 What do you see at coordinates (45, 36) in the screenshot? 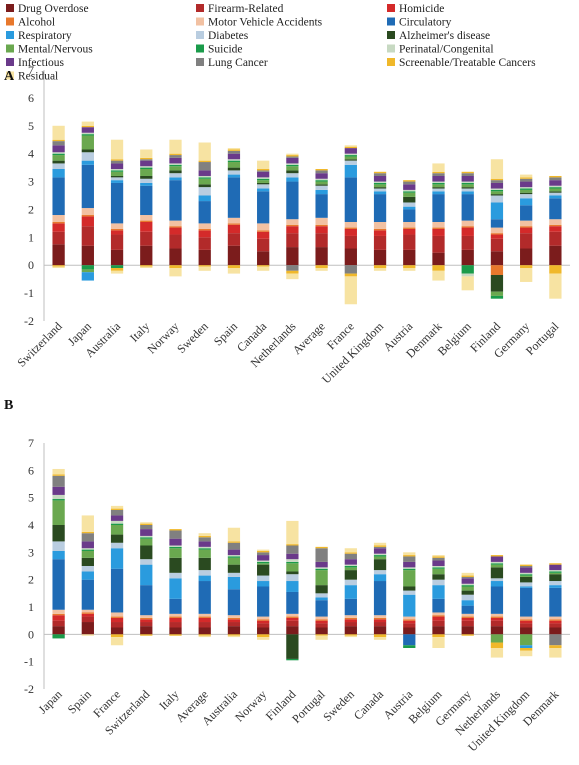
I see `legend-label: Respiratory` at bounding box center [45, 36].